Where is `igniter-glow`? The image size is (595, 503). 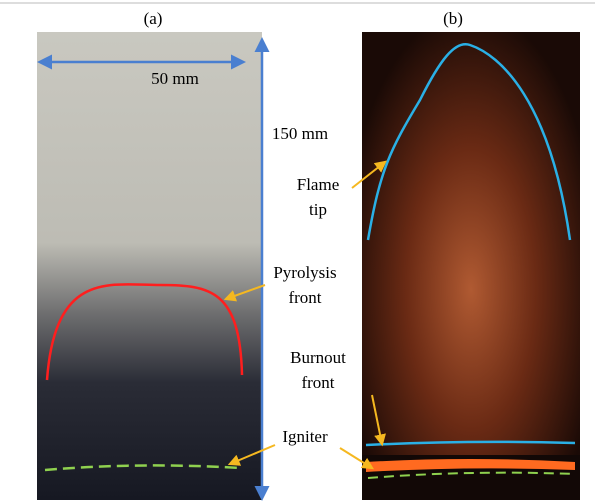
igniter-glow is located at coordinates (470, 465).